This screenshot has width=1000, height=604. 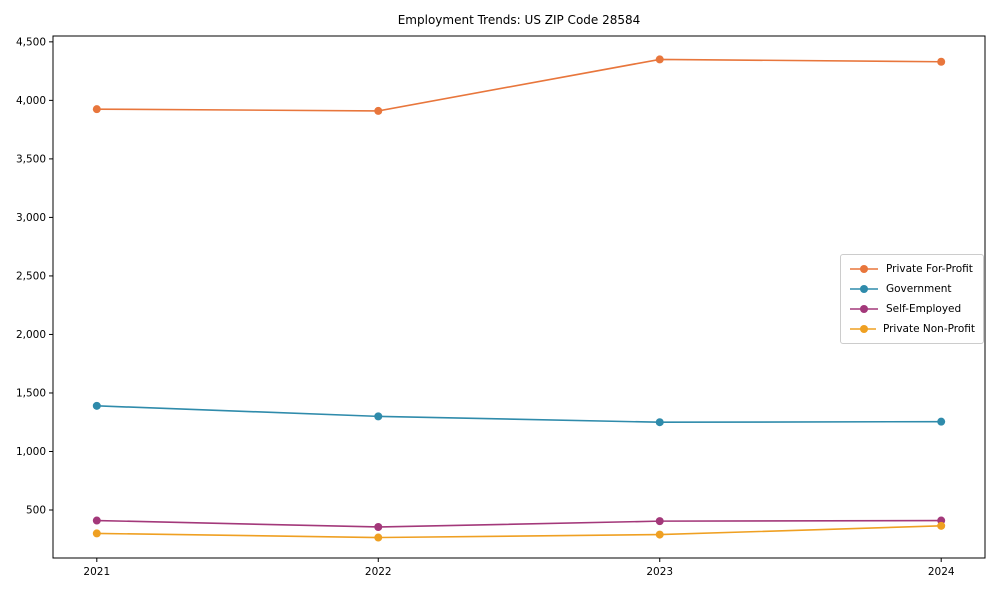 I want to click on y-tick-label: 4,000, so click(x=31, y=101).